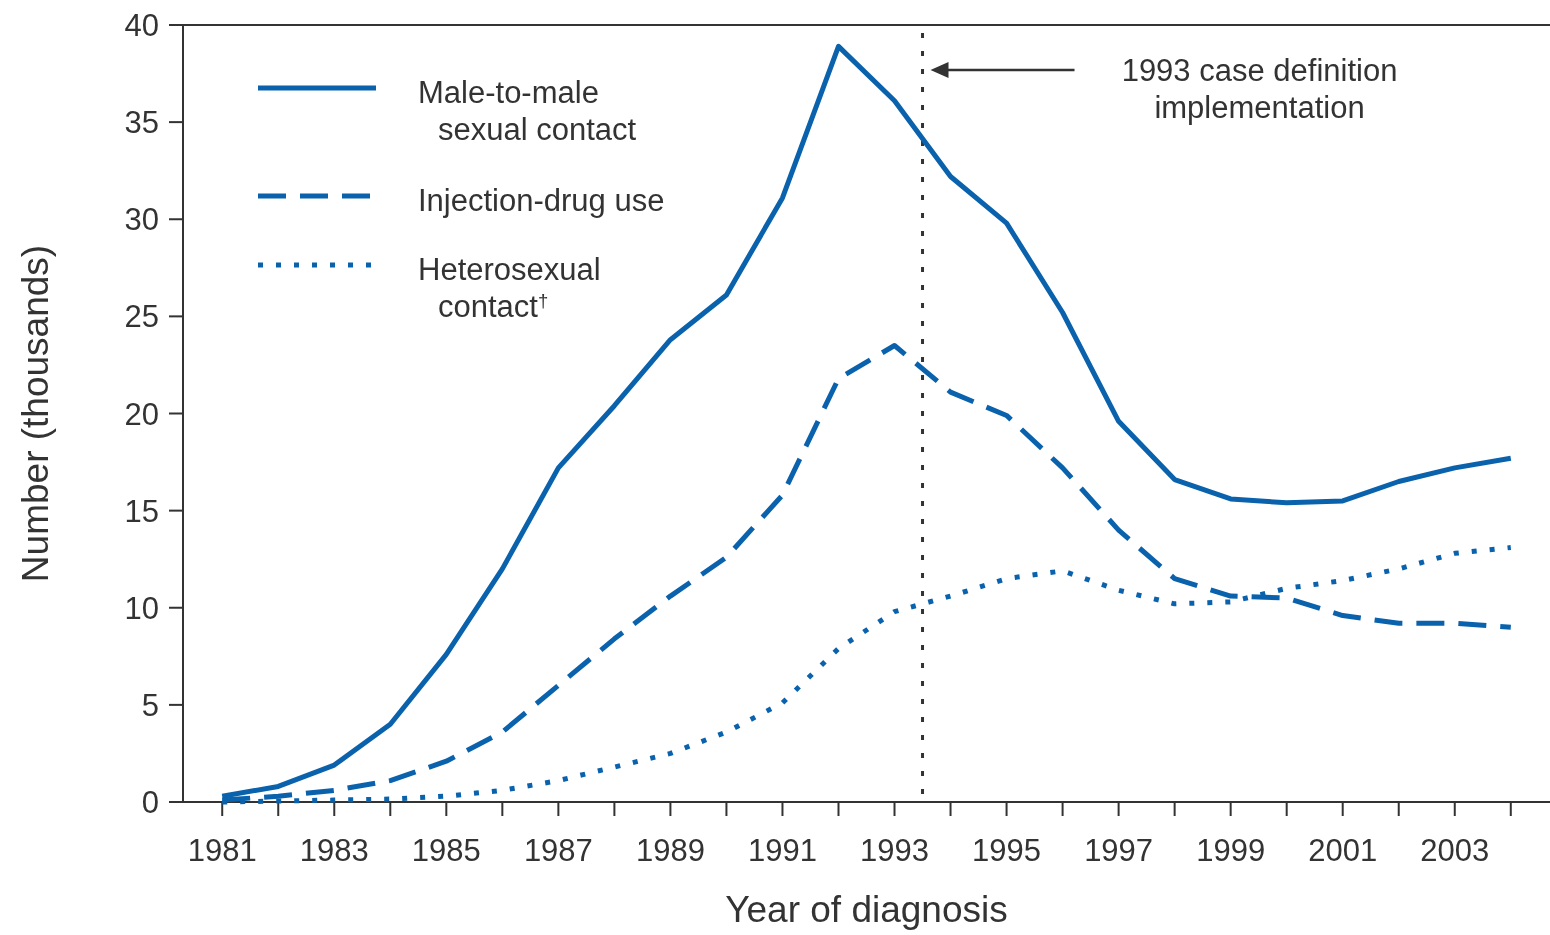 This screenshot has height=935, width=1550. What do you see at coordinates (141, 123) in the screenshot?
I see `y-tick-label: 35` at bounding box center [141, 123].